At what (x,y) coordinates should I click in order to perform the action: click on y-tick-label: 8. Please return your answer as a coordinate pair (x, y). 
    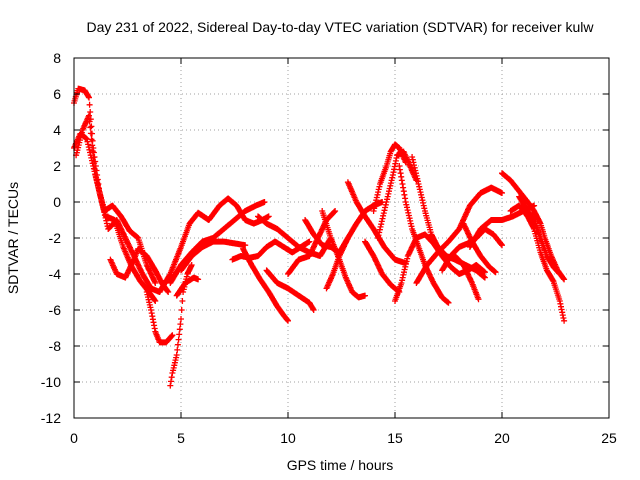
    Looking at the image, I should click on (57, 58).